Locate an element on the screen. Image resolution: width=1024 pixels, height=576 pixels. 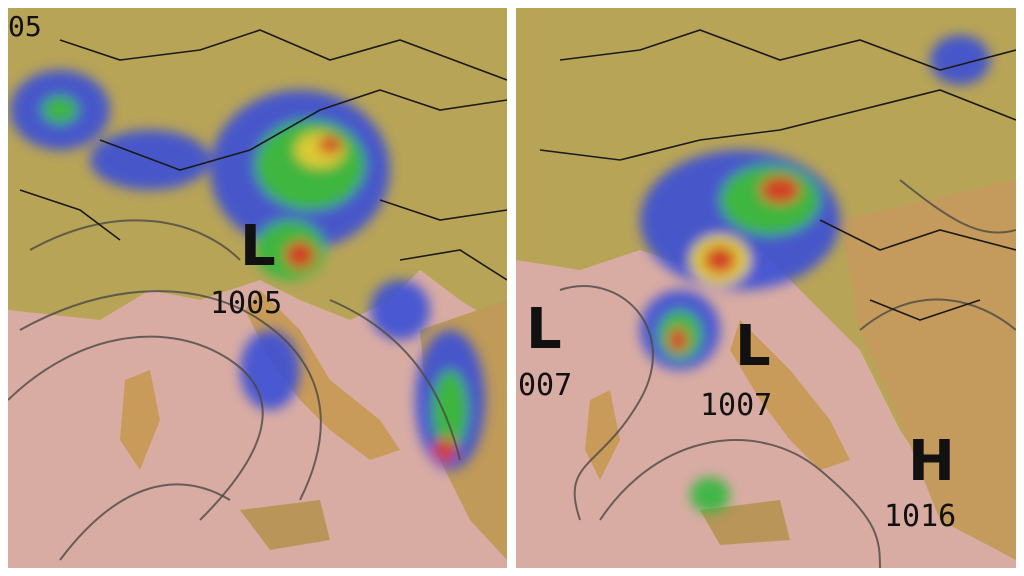
pressure-value: 1007 is located at coordinates (736, 405).